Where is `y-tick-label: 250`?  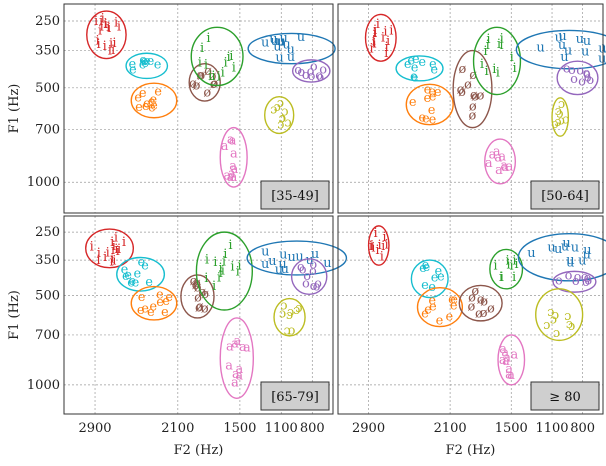
y-tick-label: 250 is located at coordinates (47, 21).